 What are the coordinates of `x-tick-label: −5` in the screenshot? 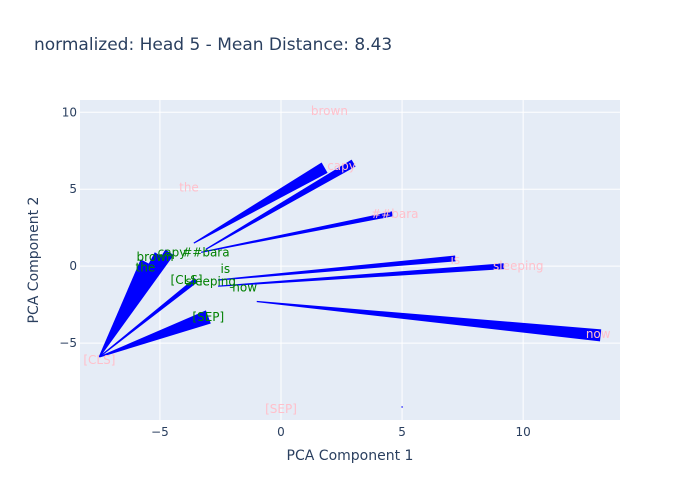 It's located at (160, 432).